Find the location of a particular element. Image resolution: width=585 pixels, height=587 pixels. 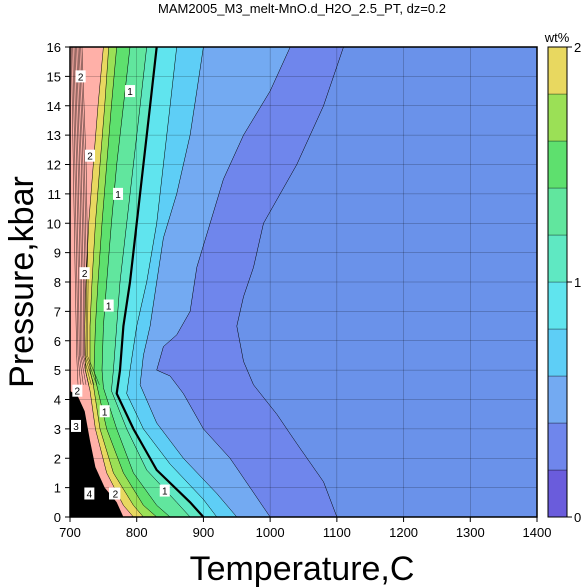

y-tick-label: 14 is located at coordinates (54, 106).